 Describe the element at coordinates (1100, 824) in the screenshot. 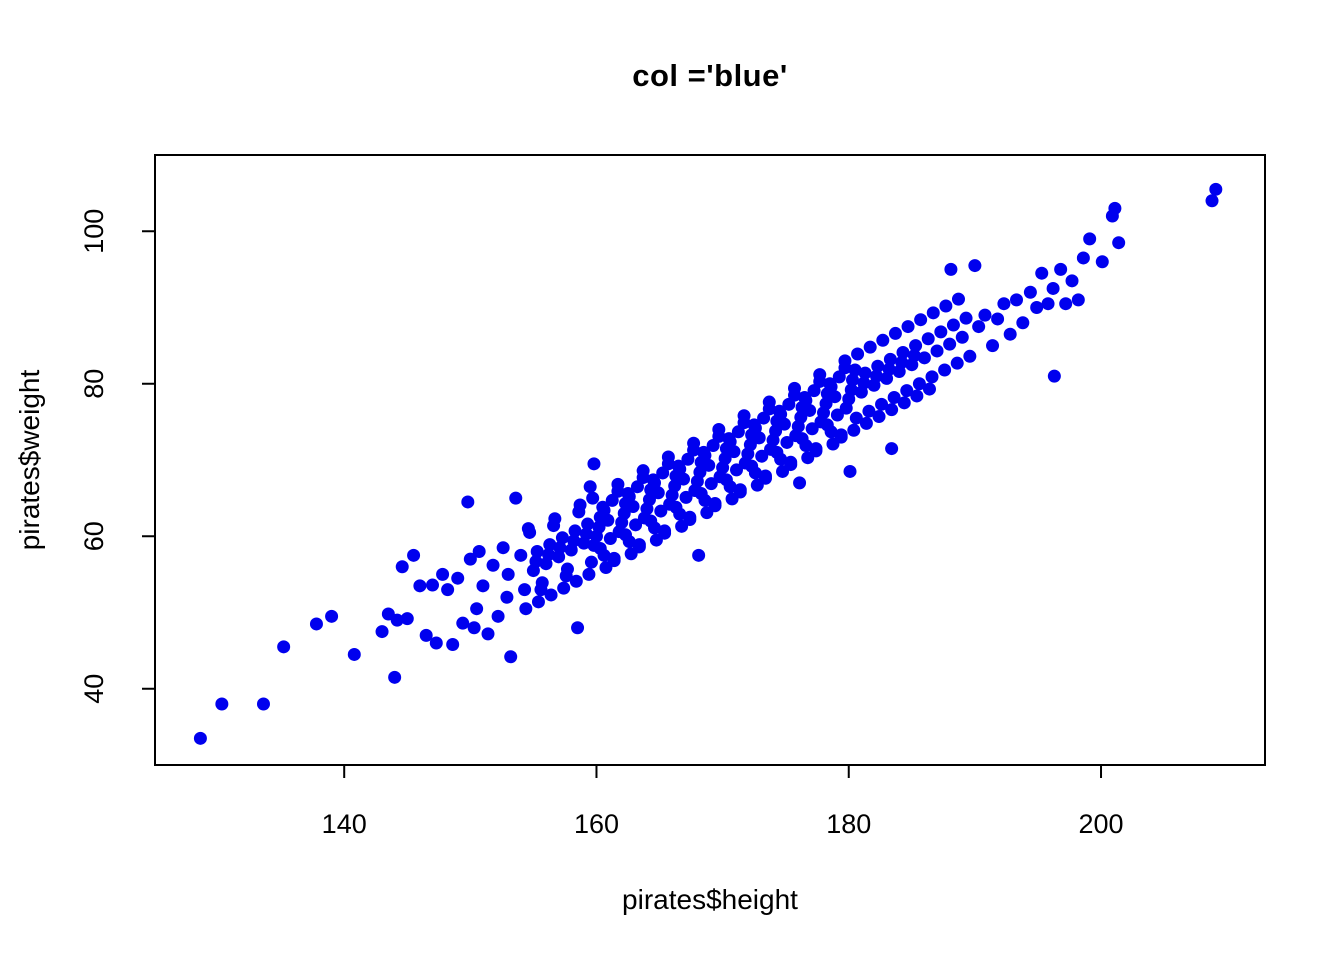

I see `x-tick-label: 200` at that location.